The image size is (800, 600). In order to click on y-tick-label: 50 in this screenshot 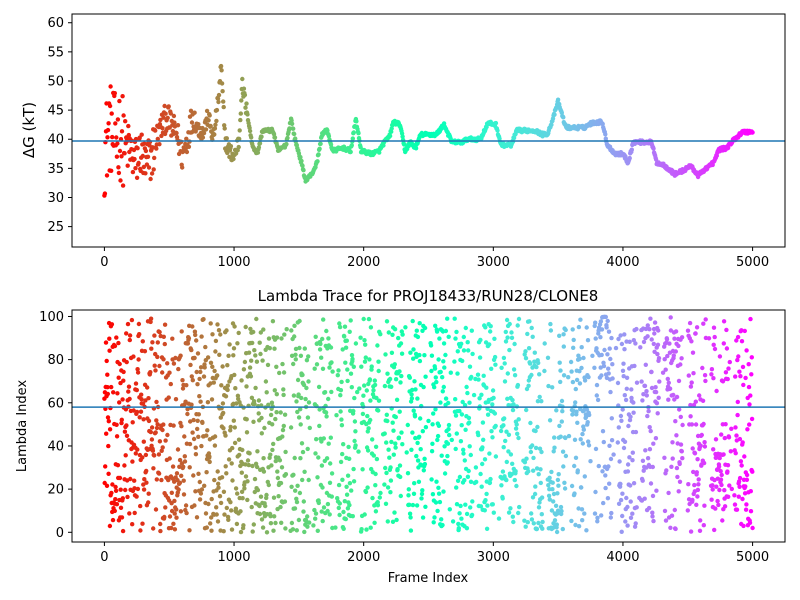, I will do `click(55, 81)`.